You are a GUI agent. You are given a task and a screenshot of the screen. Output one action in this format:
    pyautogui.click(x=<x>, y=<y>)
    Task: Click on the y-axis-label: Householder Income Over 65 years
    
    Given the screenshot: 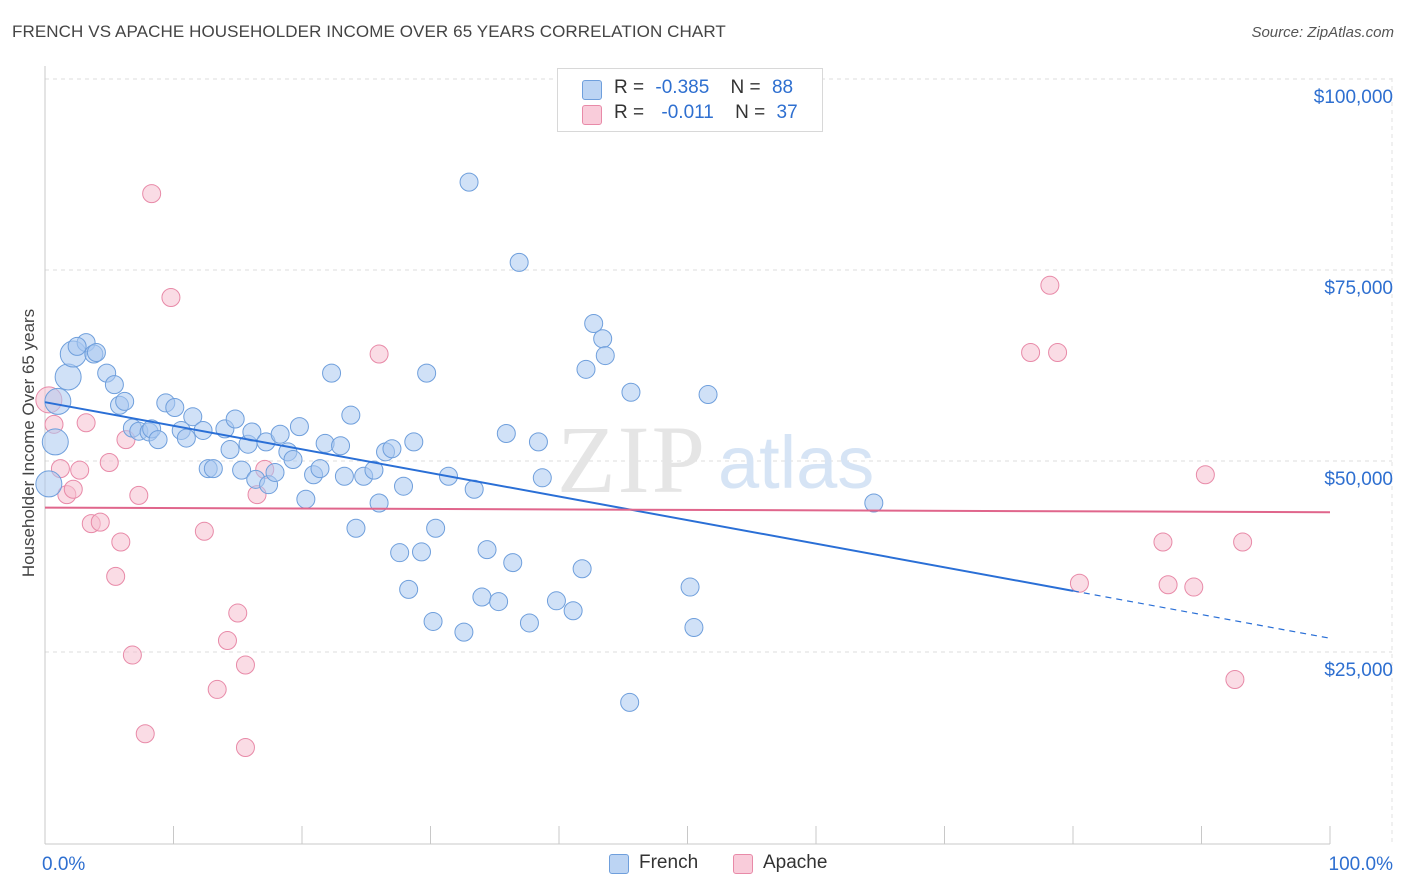 What is the action you would take?
    pyautogui.click(x=28, y=443)
    